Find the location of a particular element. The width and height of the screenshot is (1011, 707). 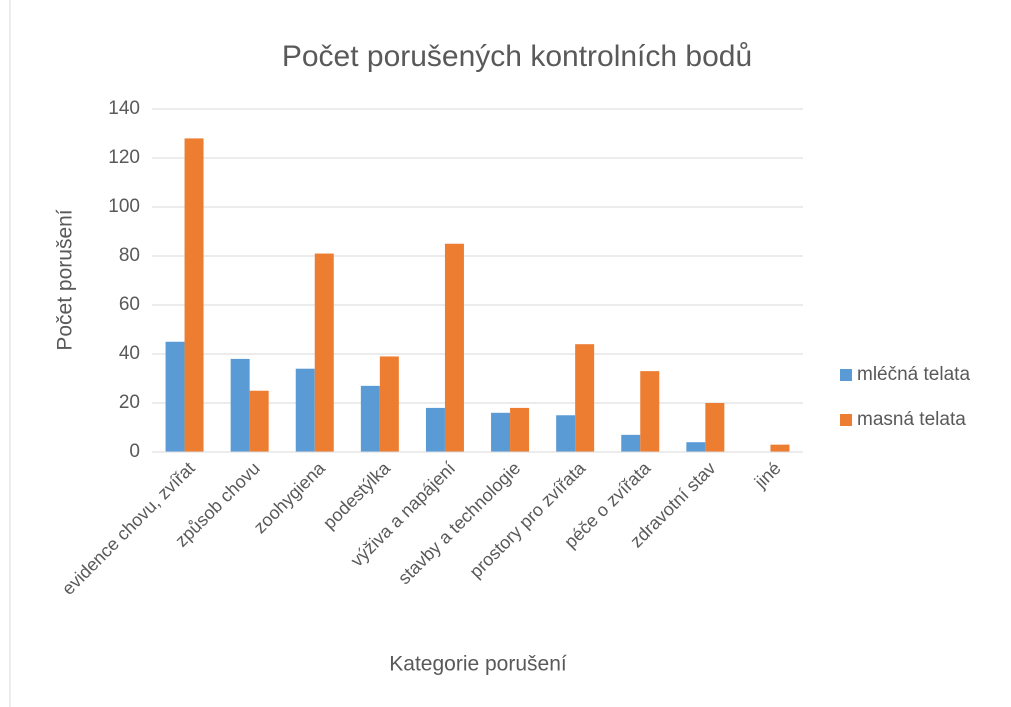

y-tick-label: 140 is located at coordinates (124, 108).